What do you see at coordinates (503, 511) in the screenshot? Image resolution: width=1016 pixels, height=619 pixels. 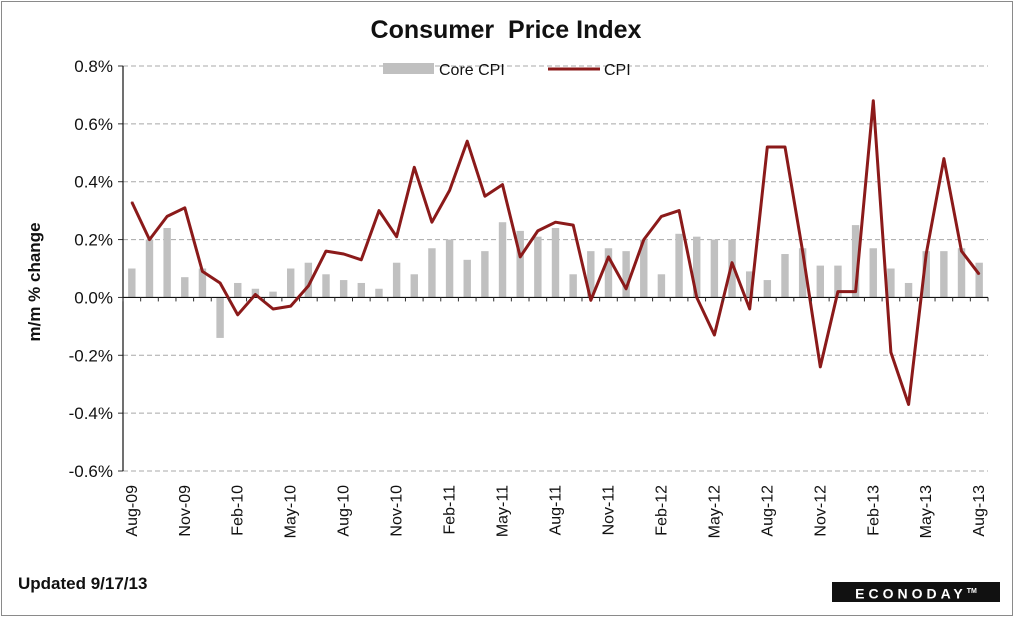 I see `x-tick-label: May-11` at bounding box center [503, 511].